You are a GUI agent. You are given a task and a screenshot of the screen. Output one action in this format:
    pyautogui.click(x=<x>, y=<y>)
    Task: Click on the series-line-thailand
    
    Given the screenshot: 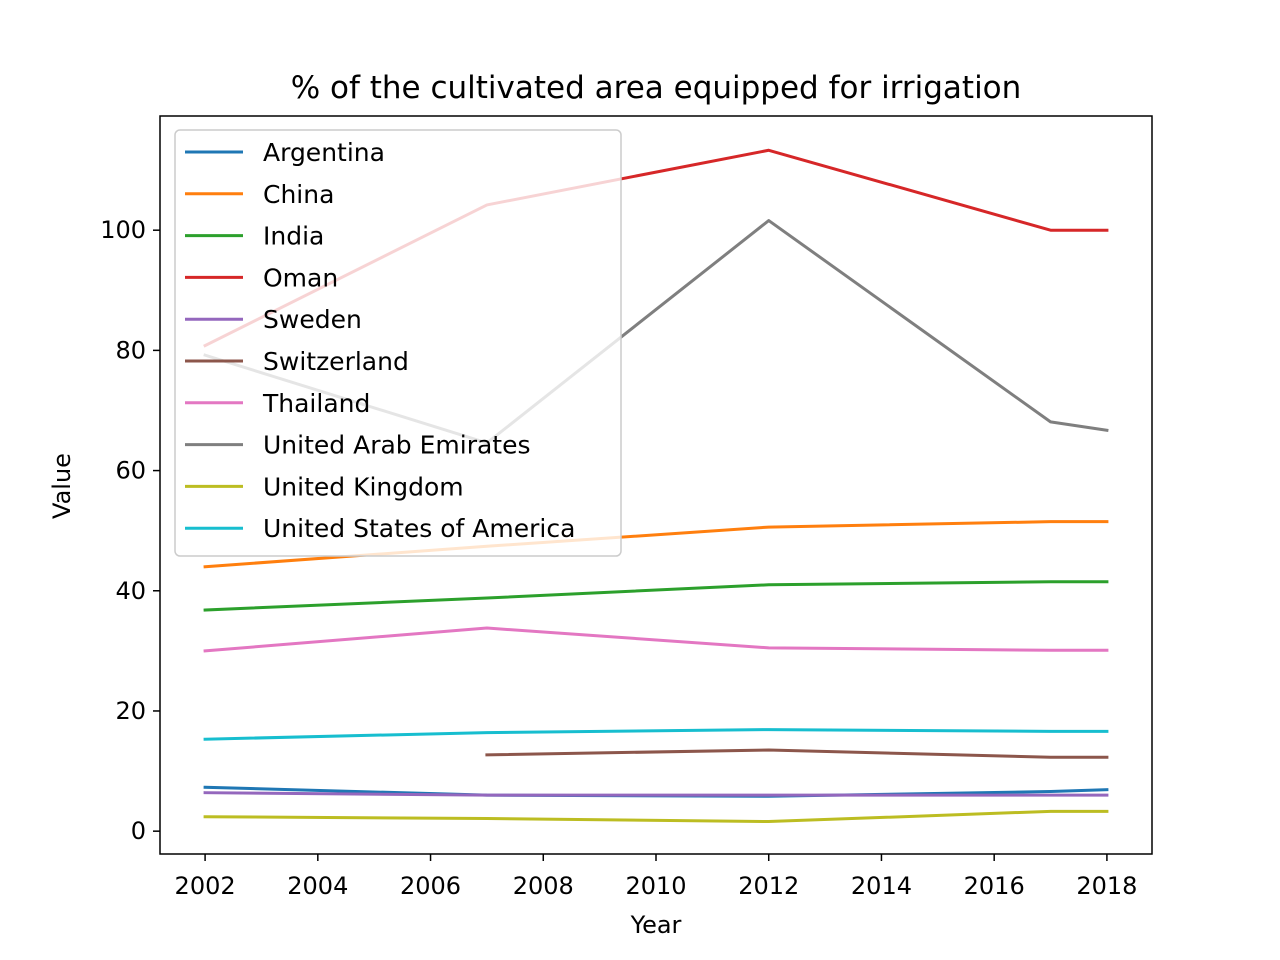 What is the action you would take?
    pyautogui.click(x=656, y=639)
    